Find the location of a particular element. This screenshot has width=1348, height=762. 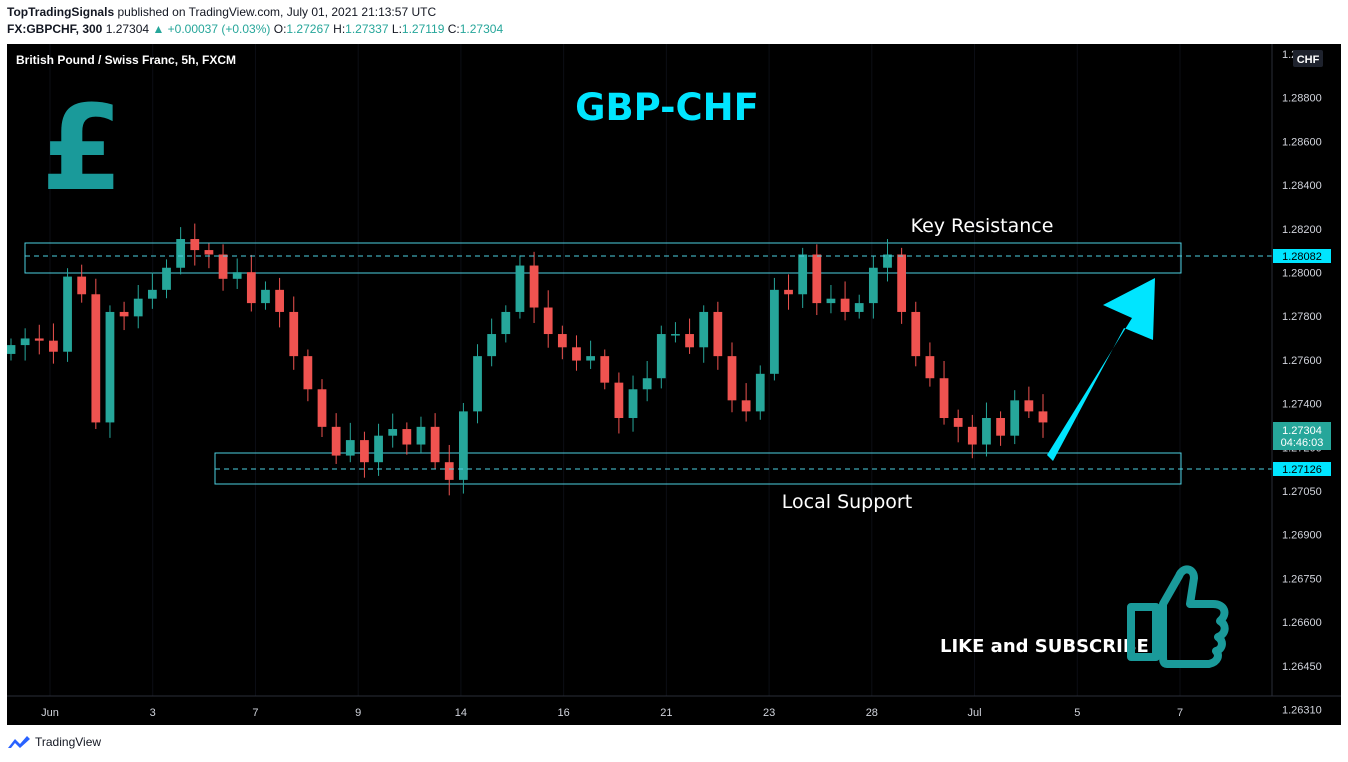

time-tick-label: 9 is located at coordinates (358, 713).